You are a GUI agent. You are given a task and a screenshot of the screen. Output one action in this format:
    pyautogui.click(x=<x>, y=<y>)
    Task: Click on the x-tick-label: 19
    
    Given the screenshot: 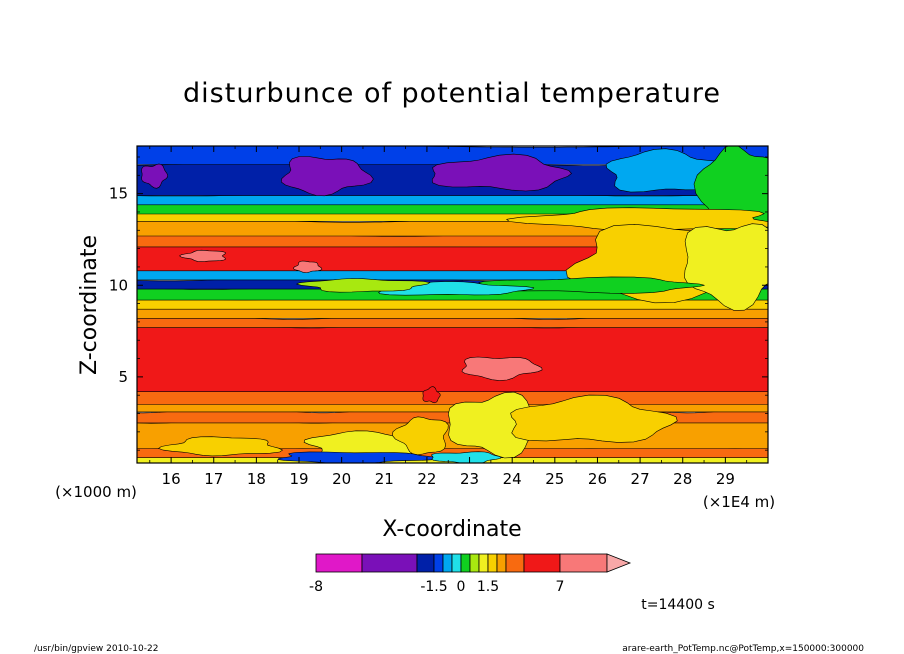 What is the action you would take?
    pyautogui.click(x=298, y=479)
    